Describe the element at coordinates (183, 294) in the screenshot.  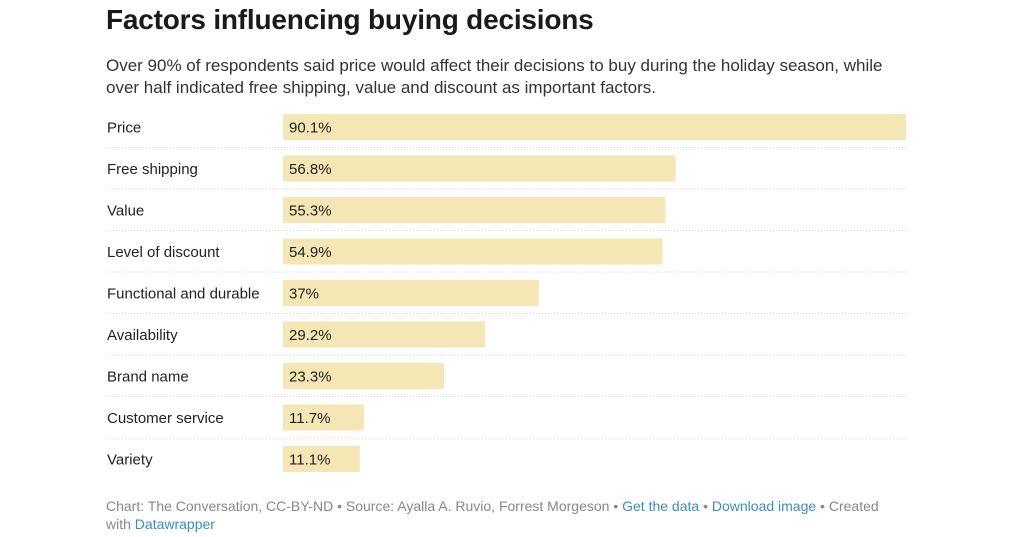
I see `category-label: Functional and durable` at that location.